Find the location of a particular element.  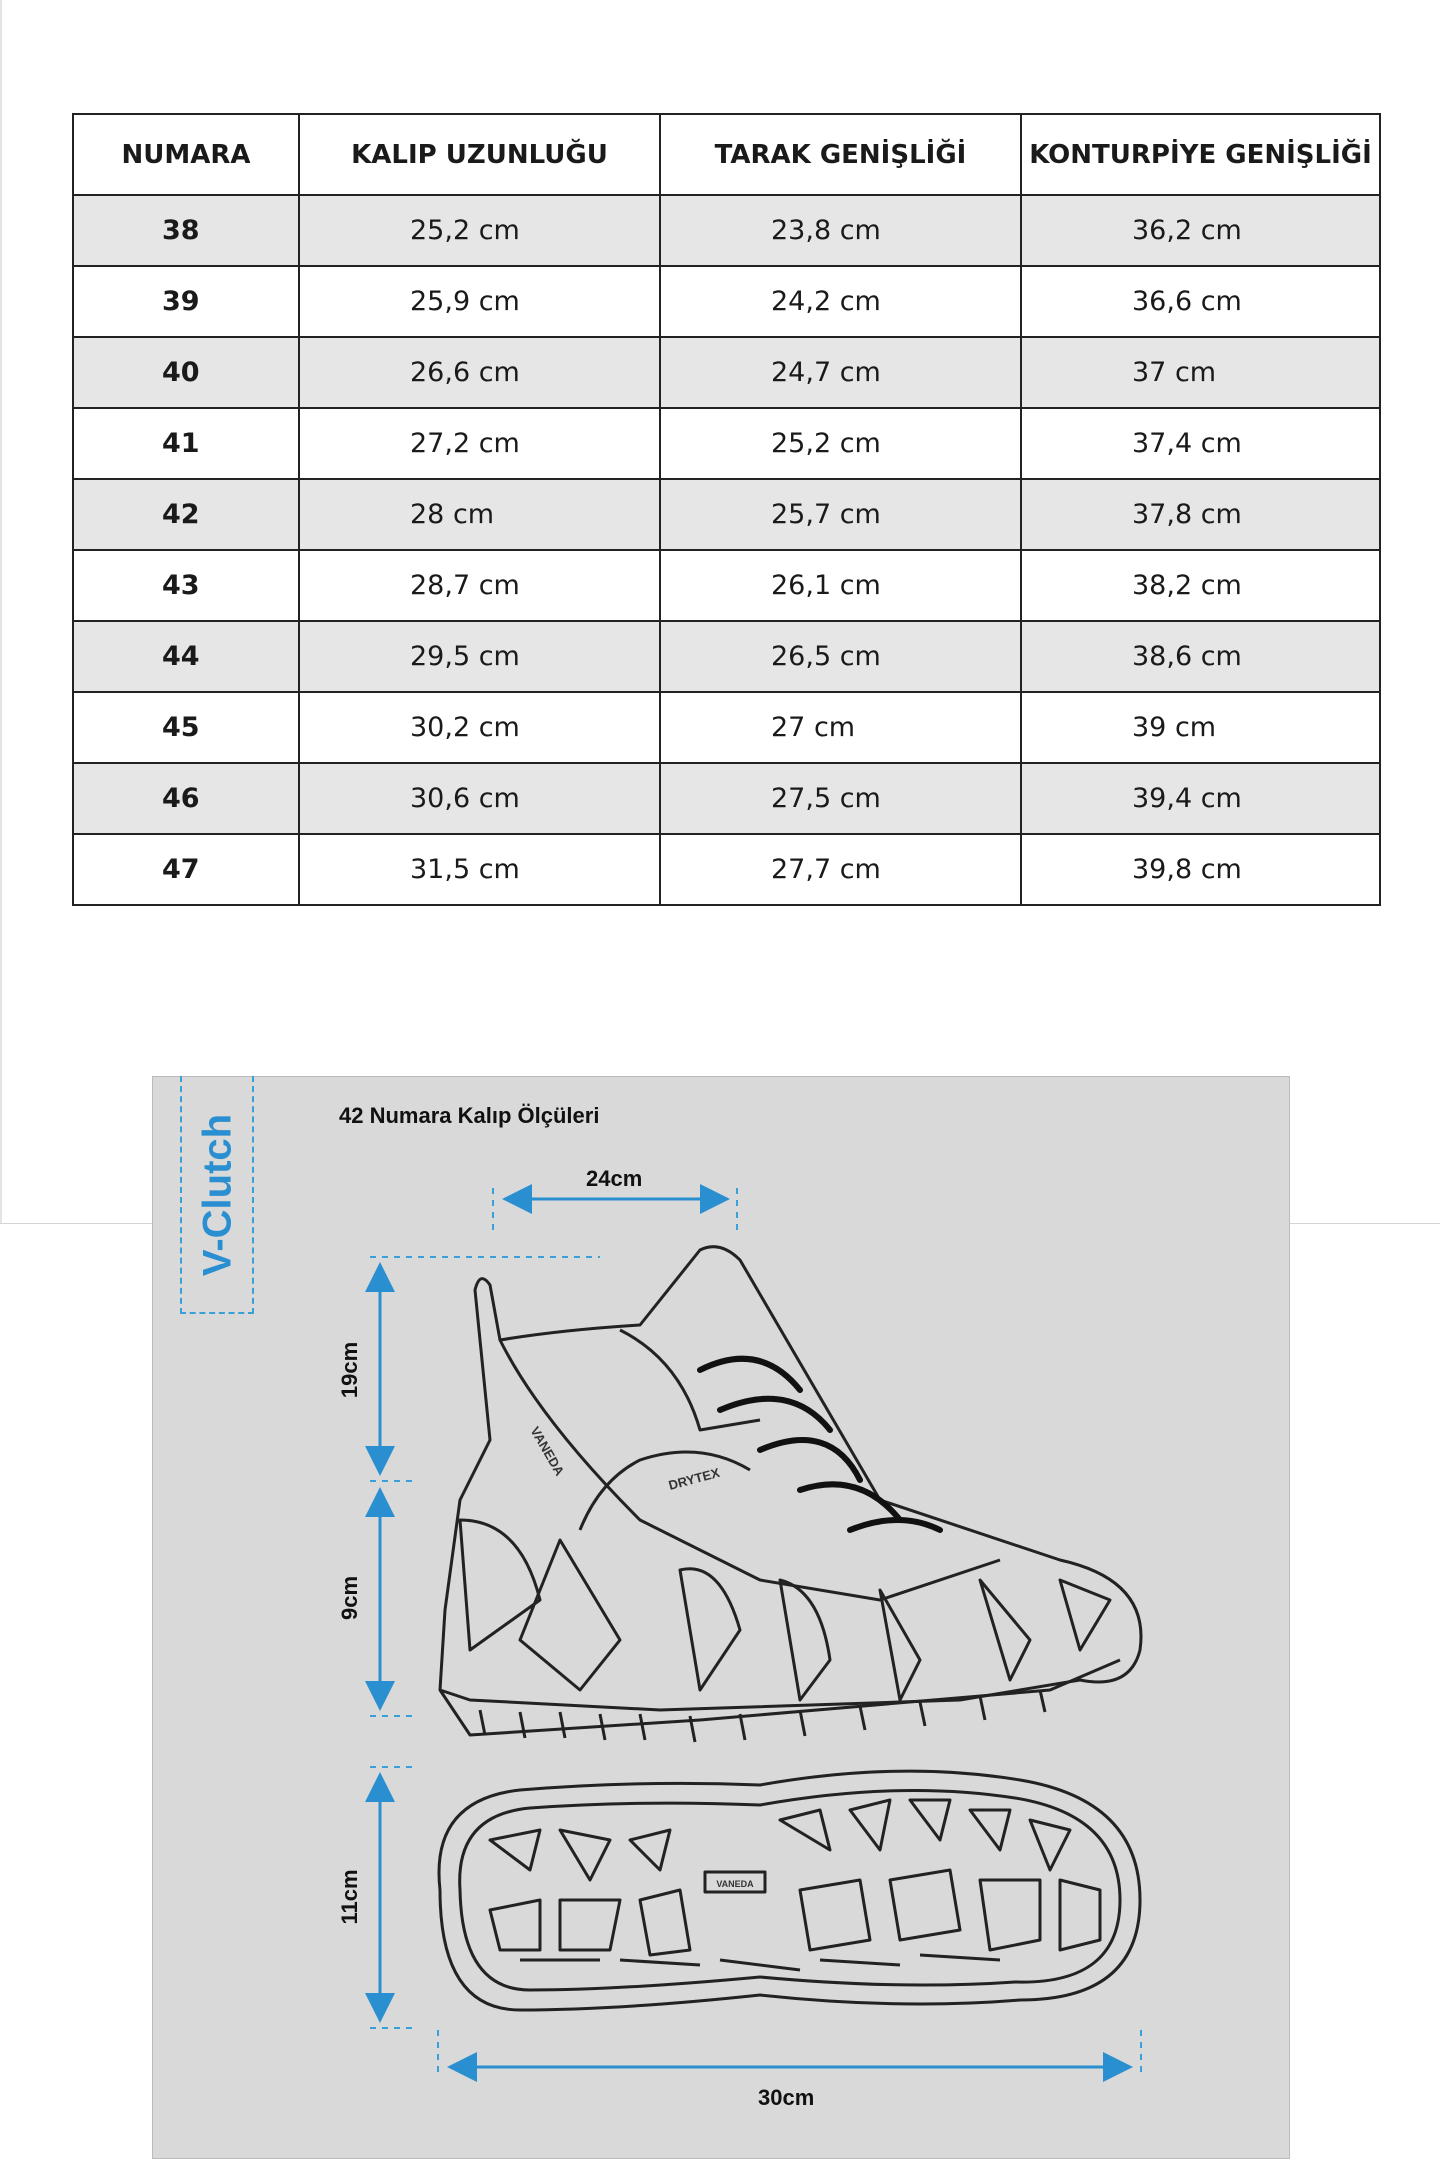

cell-konturpiye-genisligi: 38,2 cm is located at coordinates (1200, 585).